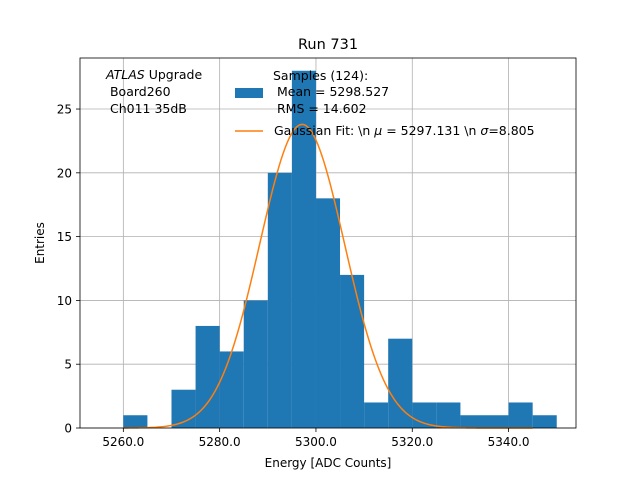 This screenshot has width=640, height=480. Describe the element at coordinates (68, 269) in the screenshot. I see `y-axis-ticks: 0 5 10 15 20 25` at that location.